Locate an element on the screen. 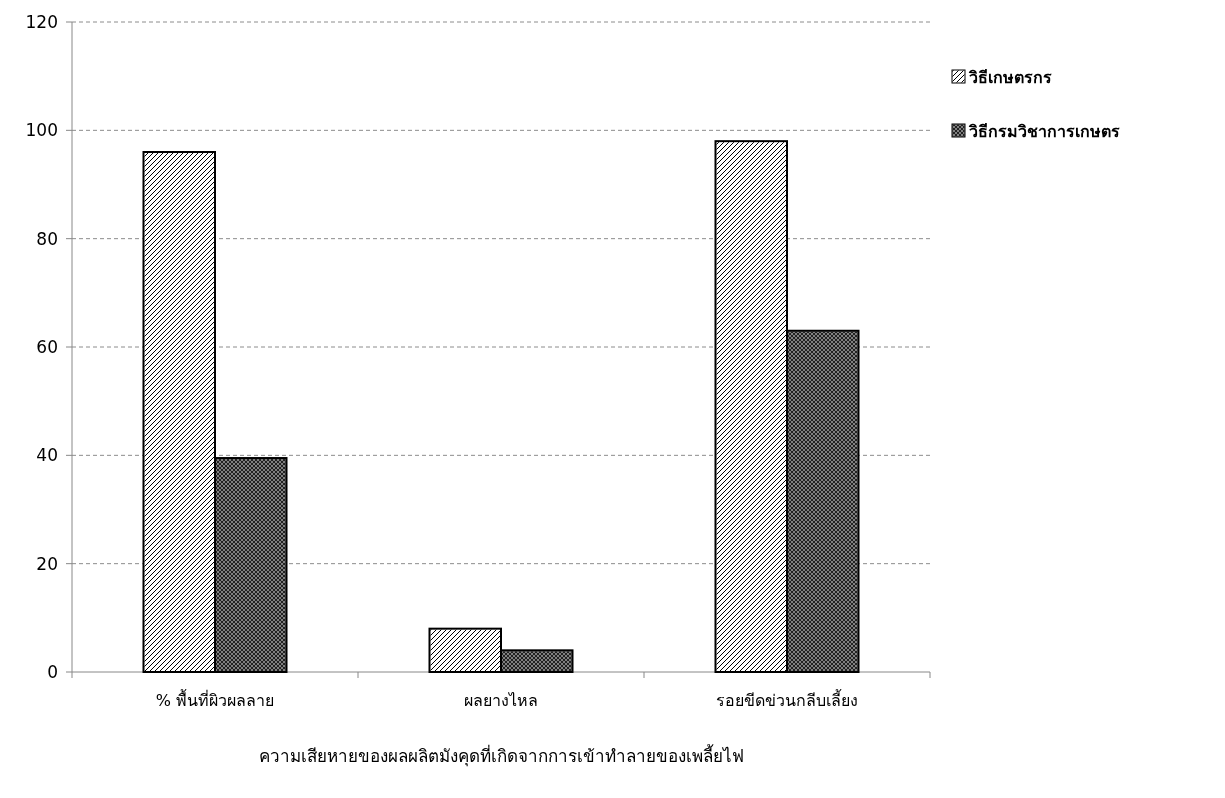  y-tick-label: 20 is located at coordinates (47, 563).